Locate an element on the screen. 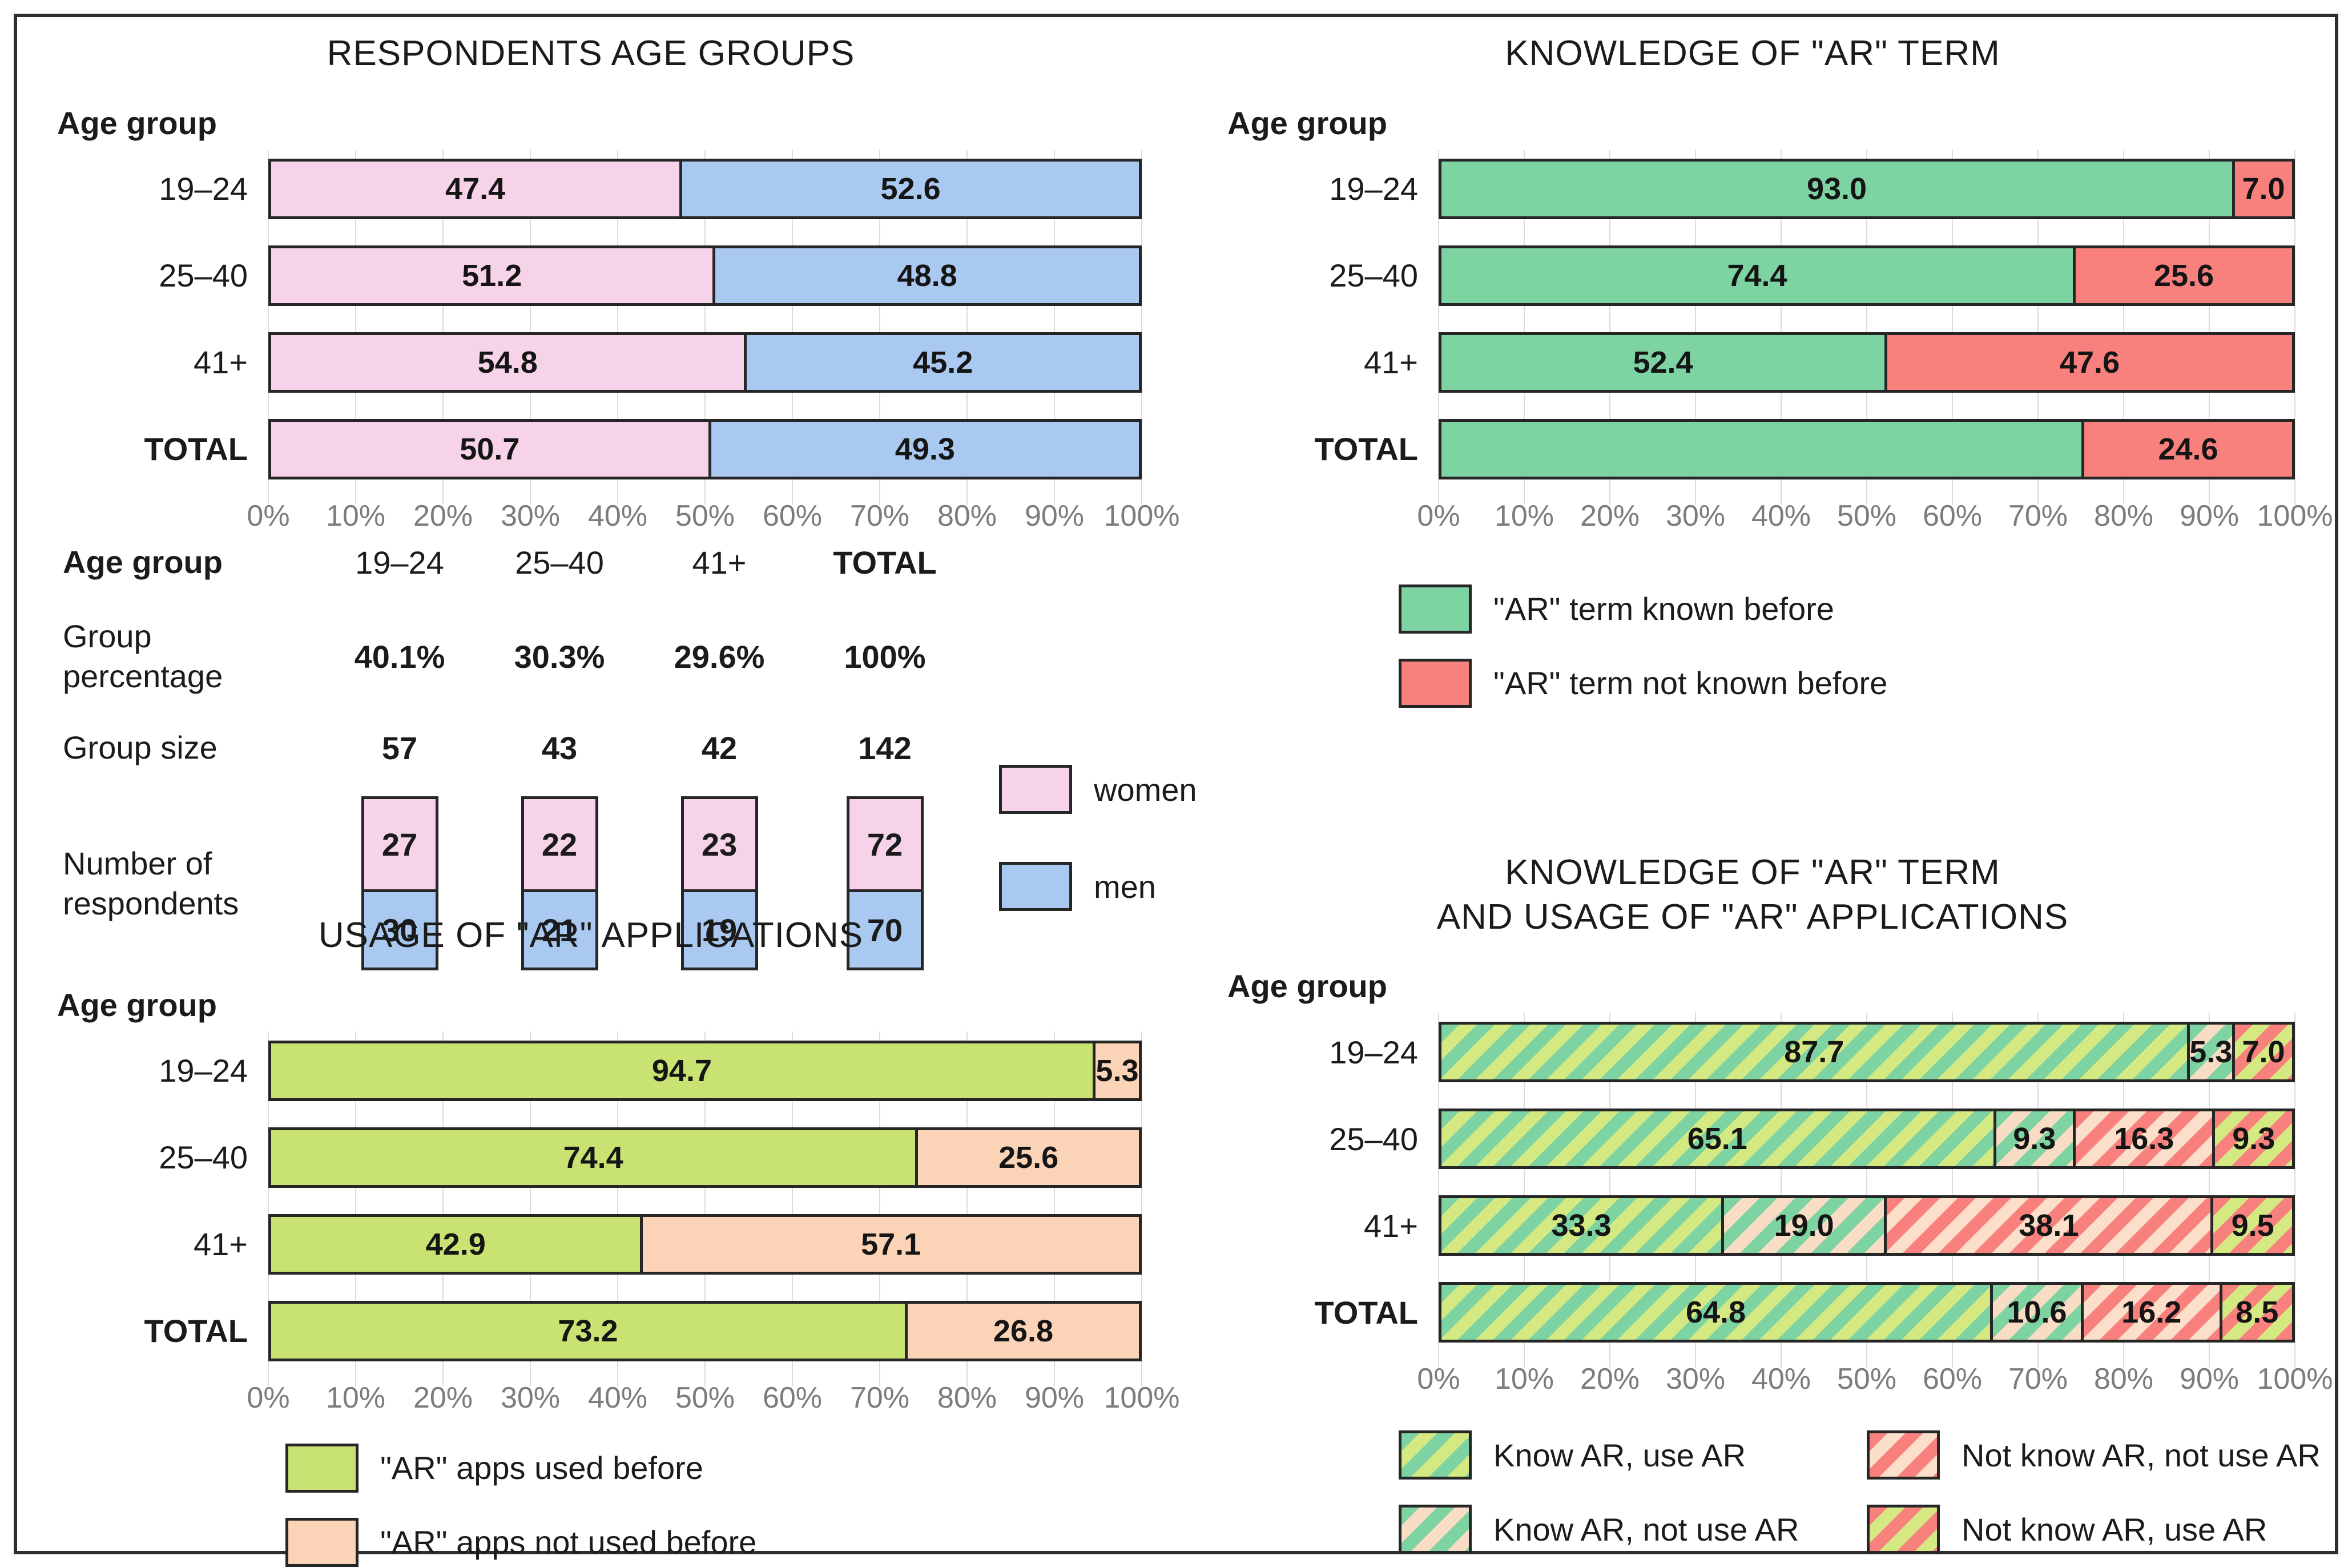 This screenshot has width=2352, height=1568. bar-track: 50.7 49.3 is located at coordinates (705, 448).